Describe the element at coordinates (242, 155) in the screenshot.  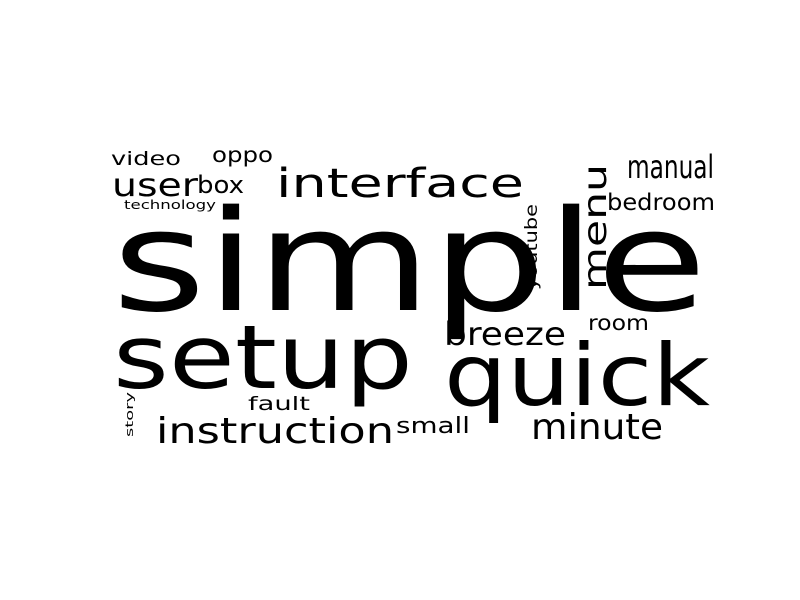
I see `word-oppo: oppo` at that location.